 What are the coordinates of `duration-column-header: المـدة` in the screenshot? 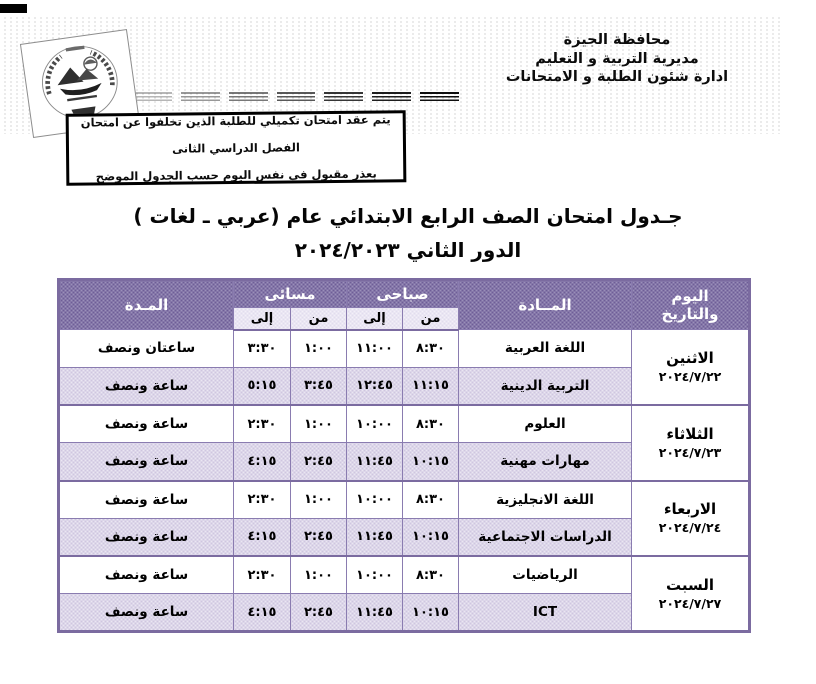 It's located at (146, 304).